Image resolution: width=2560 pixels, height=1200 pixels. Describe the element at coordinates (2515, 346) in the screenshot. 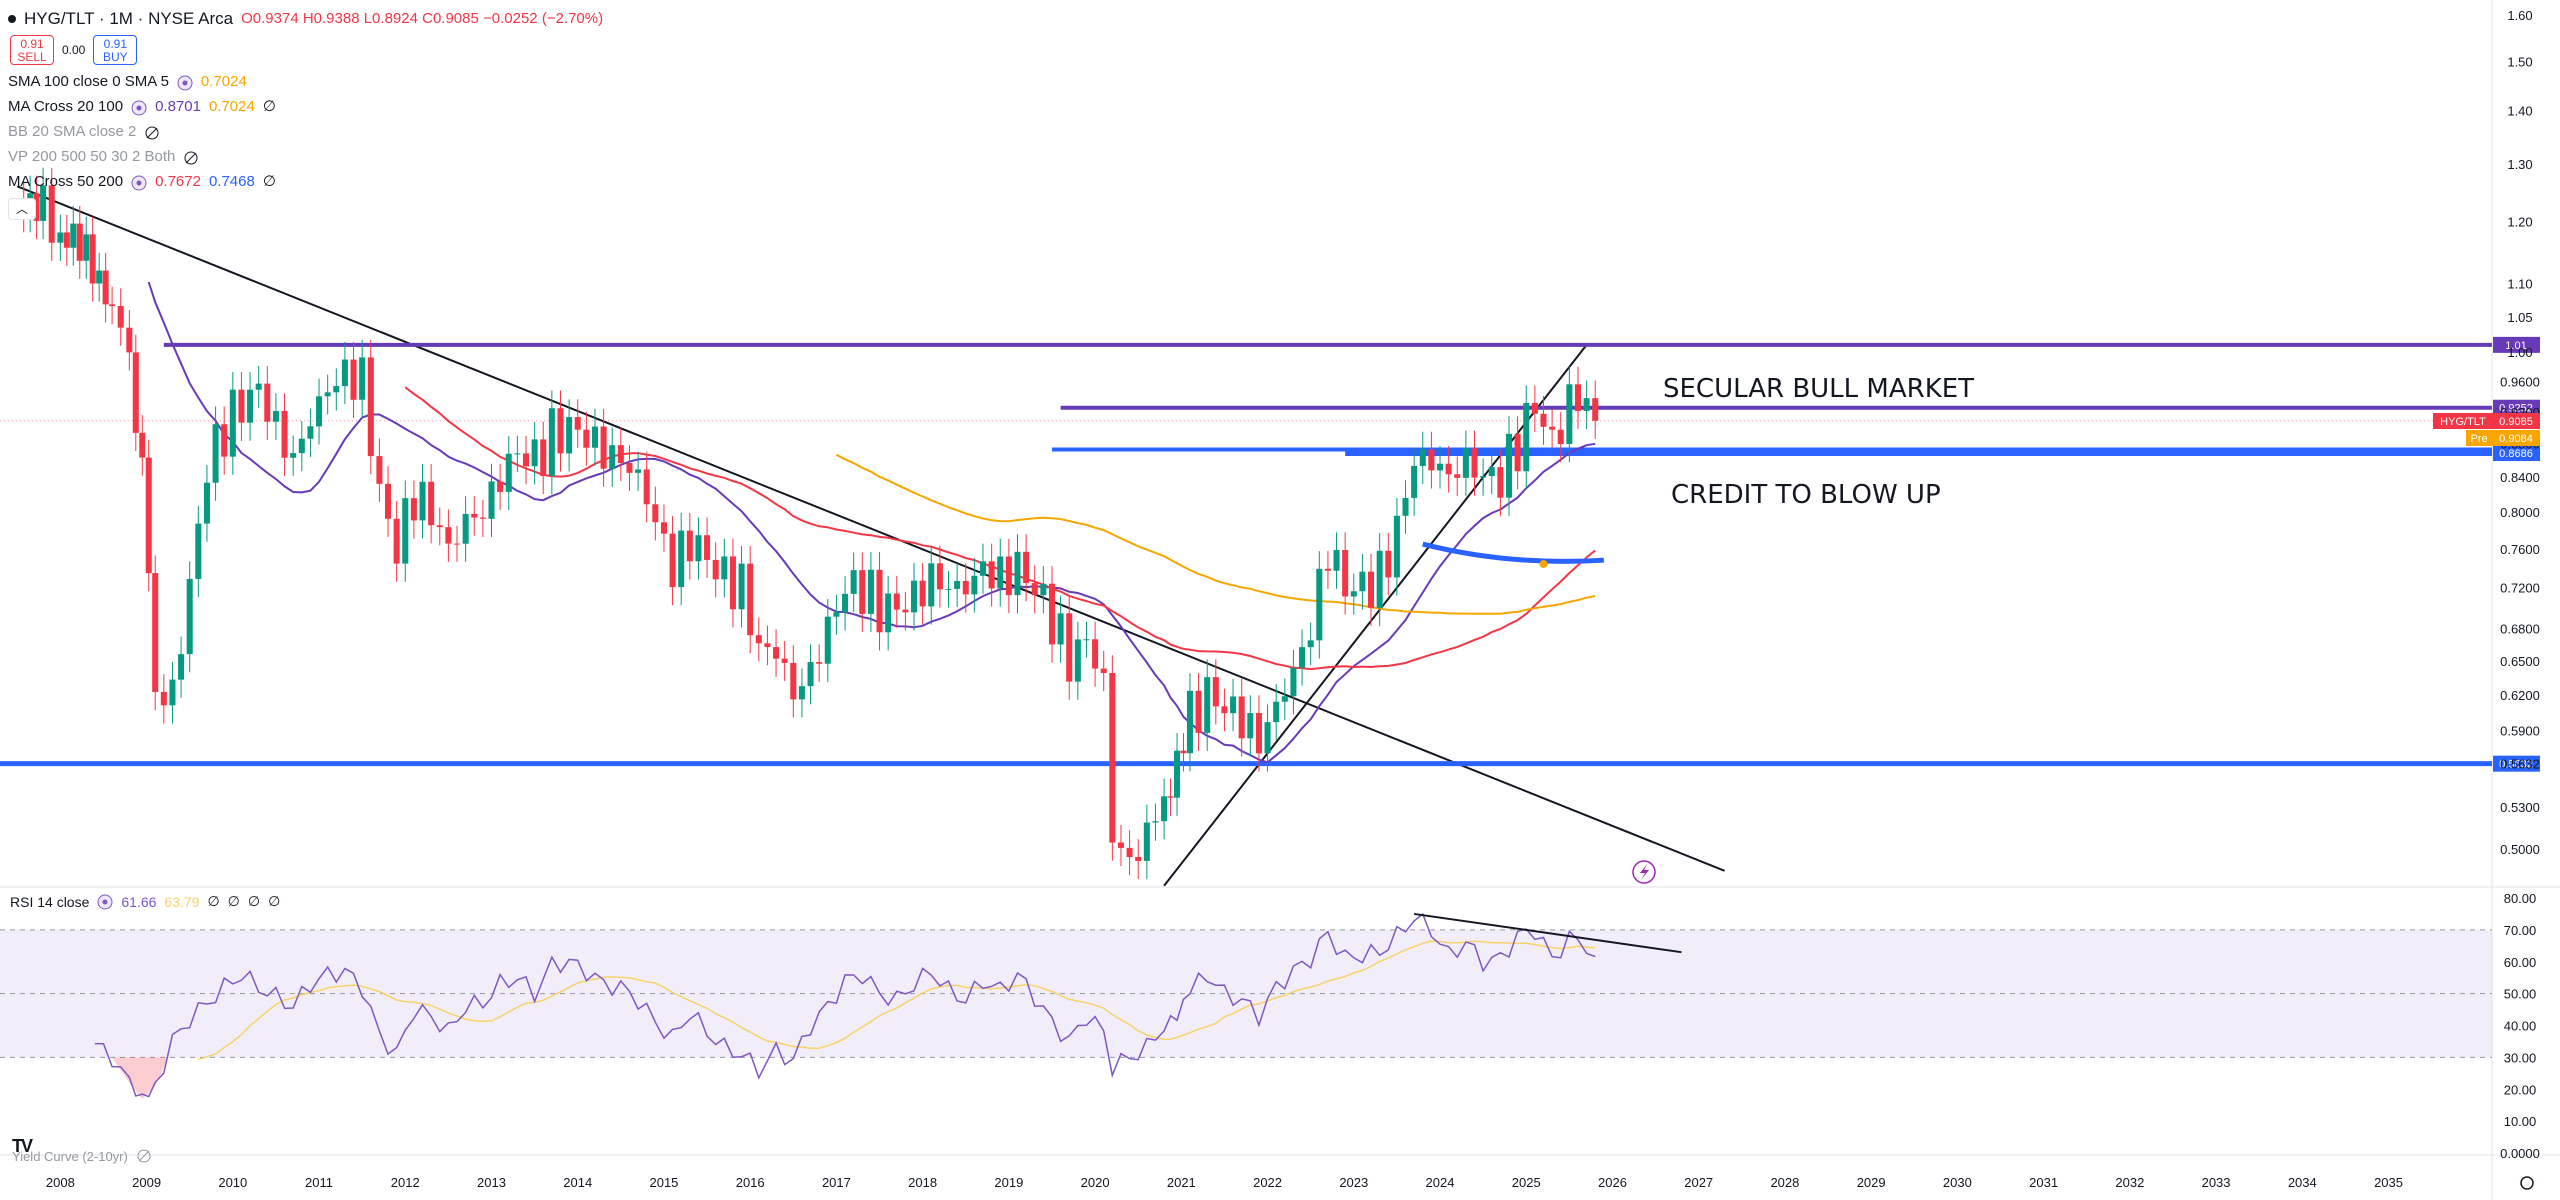

I see `level-tag-value: 1.01` at that location.